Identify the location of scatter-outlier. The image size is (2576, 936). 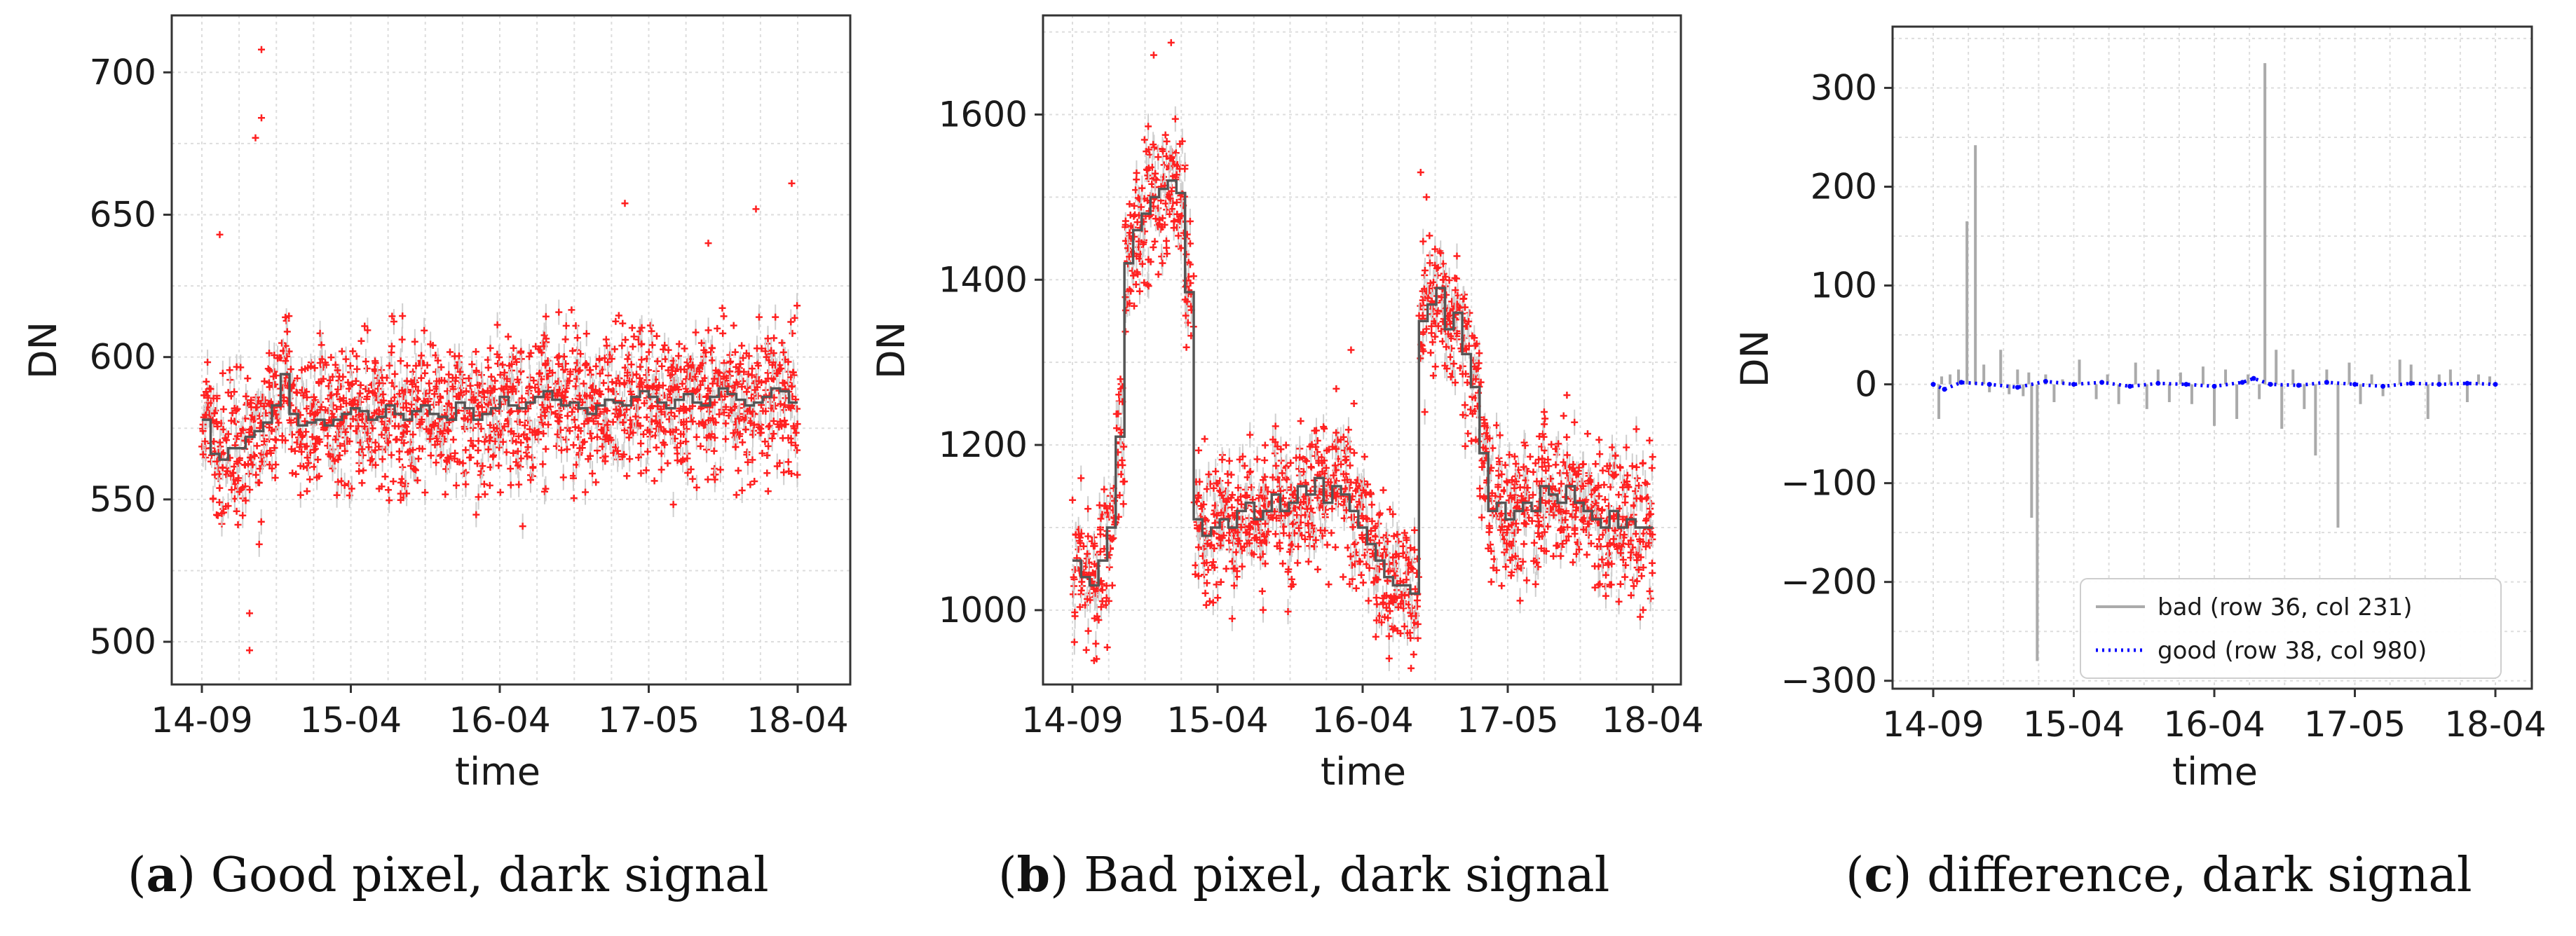
(250, 613).